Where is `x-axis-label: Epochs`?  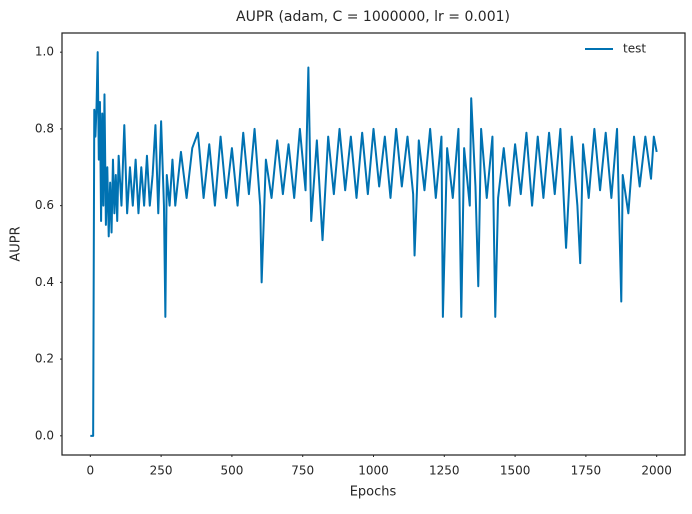 x-axis-label: Epochs is located at coordinates (373, 492).